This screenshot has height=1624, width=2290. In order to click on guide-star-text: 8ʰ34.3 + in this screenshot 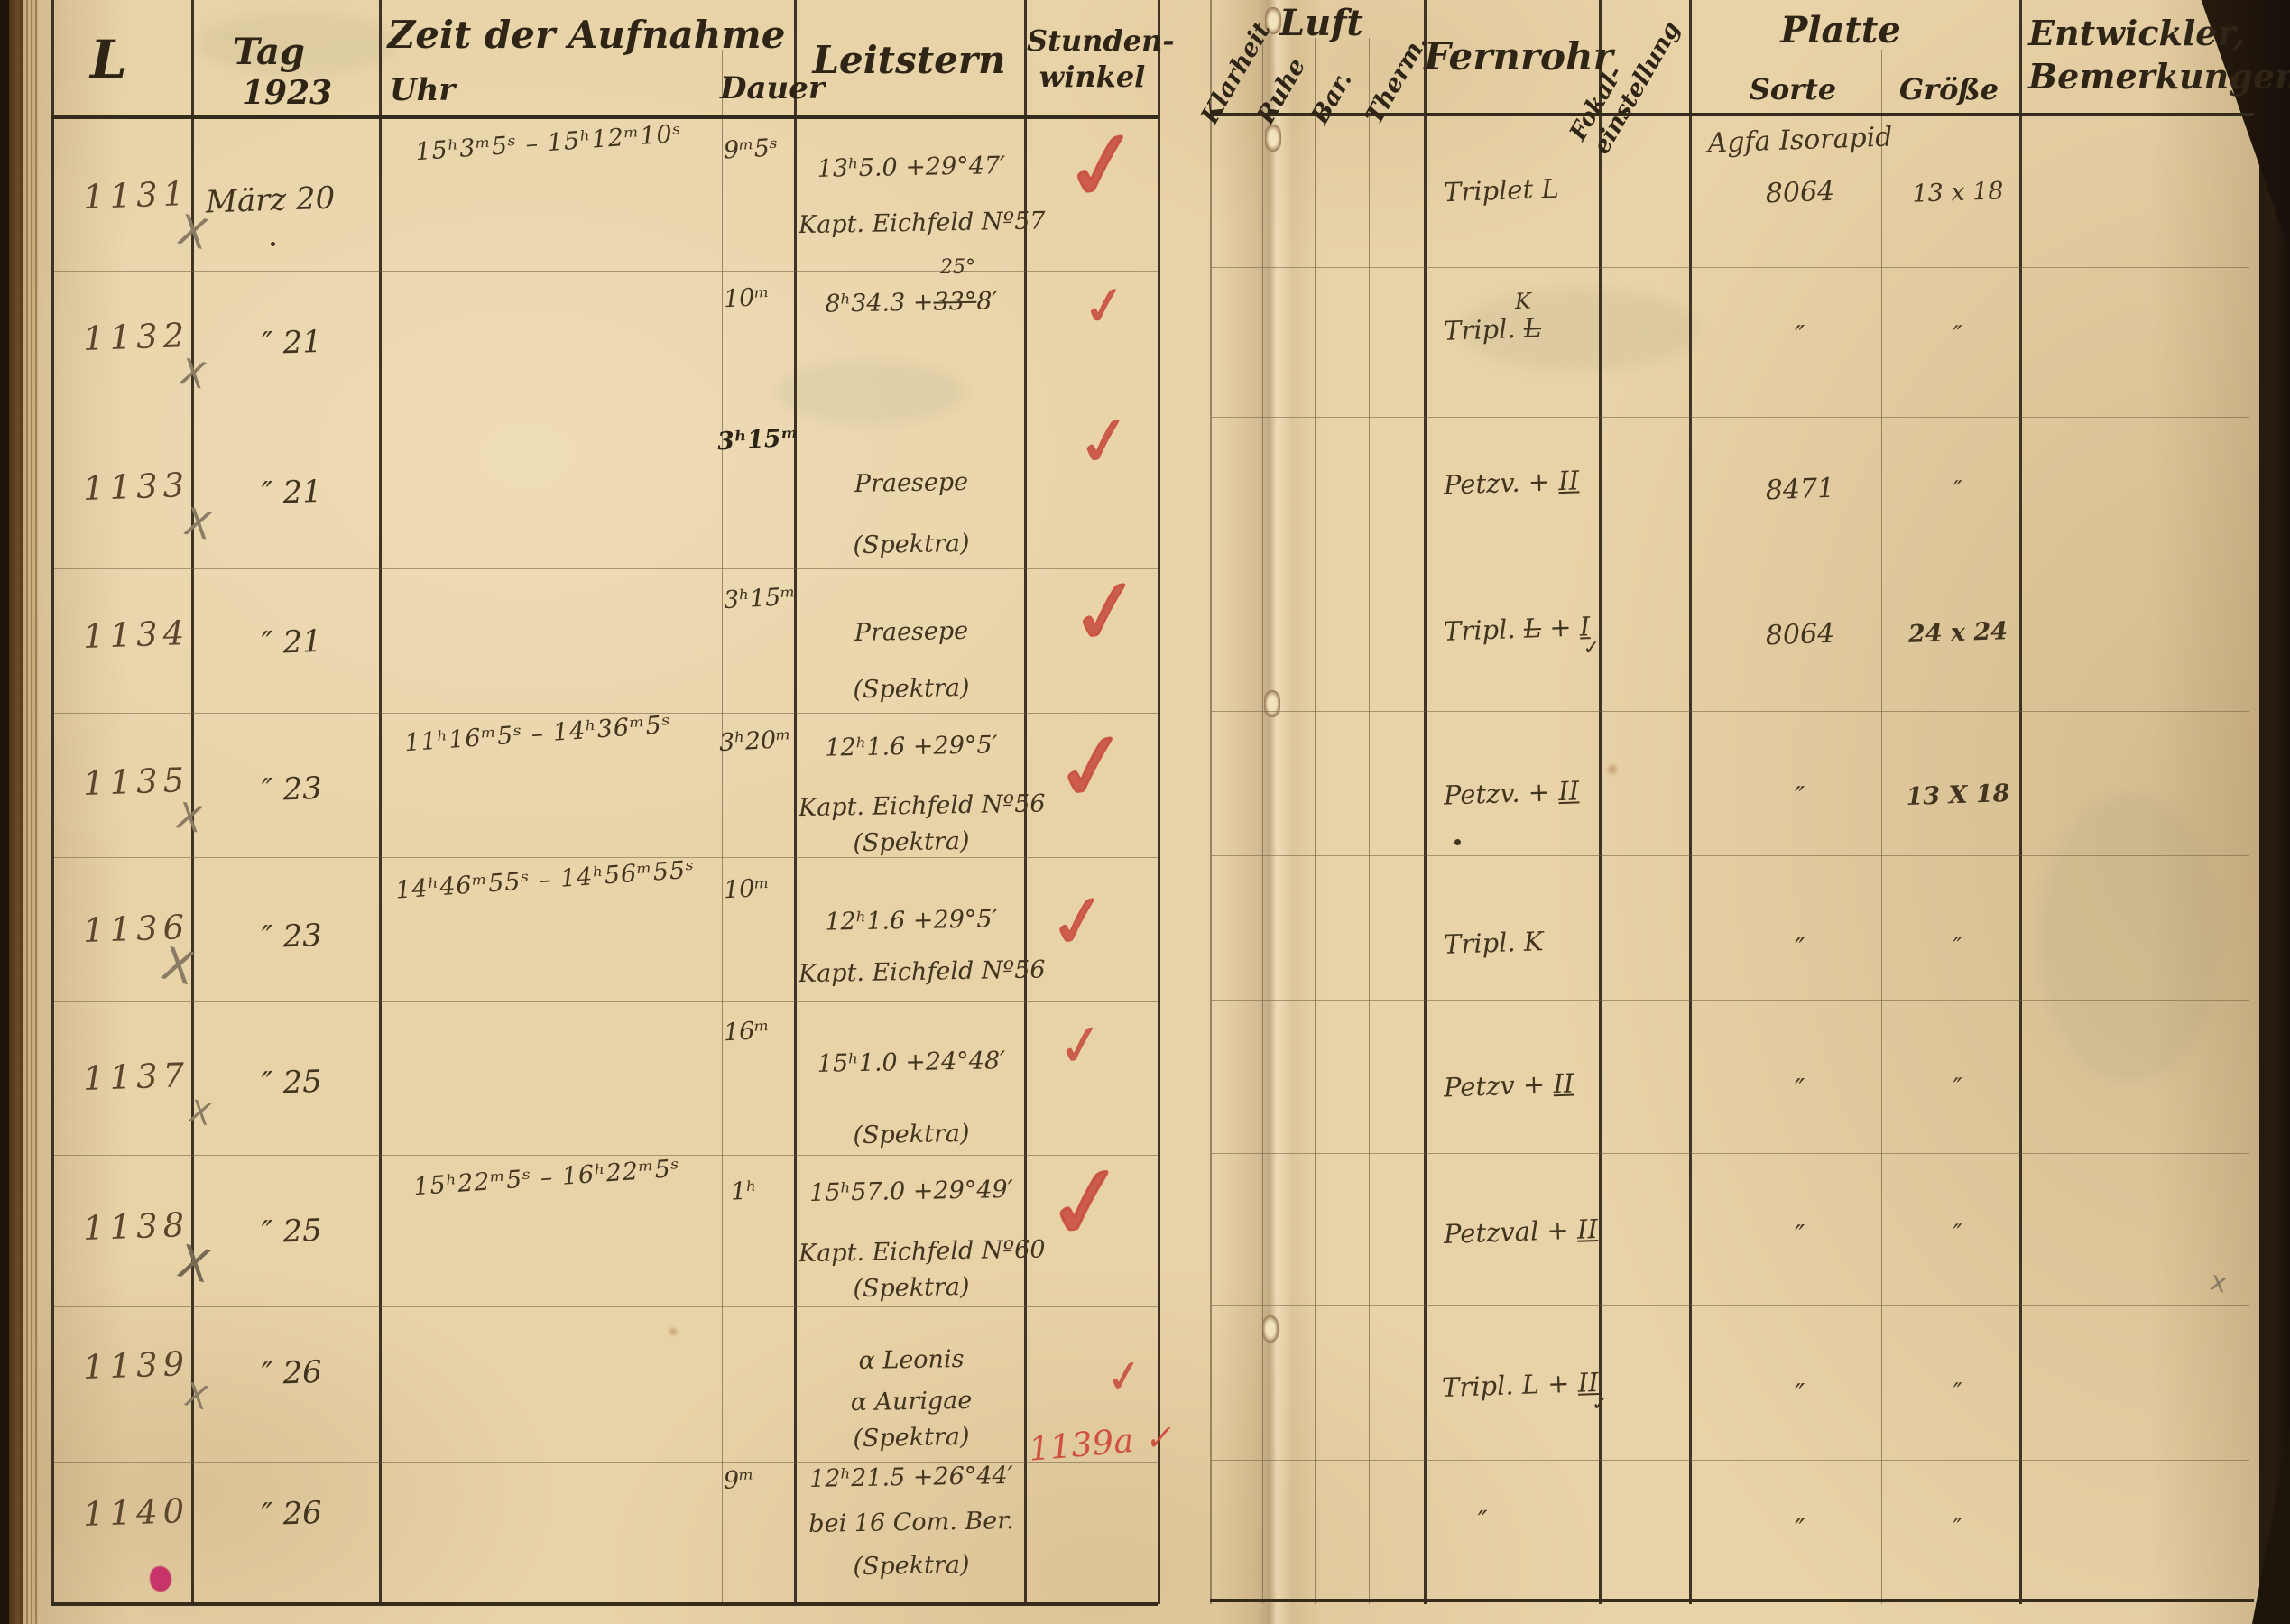, I will do `click(880, 303)`.